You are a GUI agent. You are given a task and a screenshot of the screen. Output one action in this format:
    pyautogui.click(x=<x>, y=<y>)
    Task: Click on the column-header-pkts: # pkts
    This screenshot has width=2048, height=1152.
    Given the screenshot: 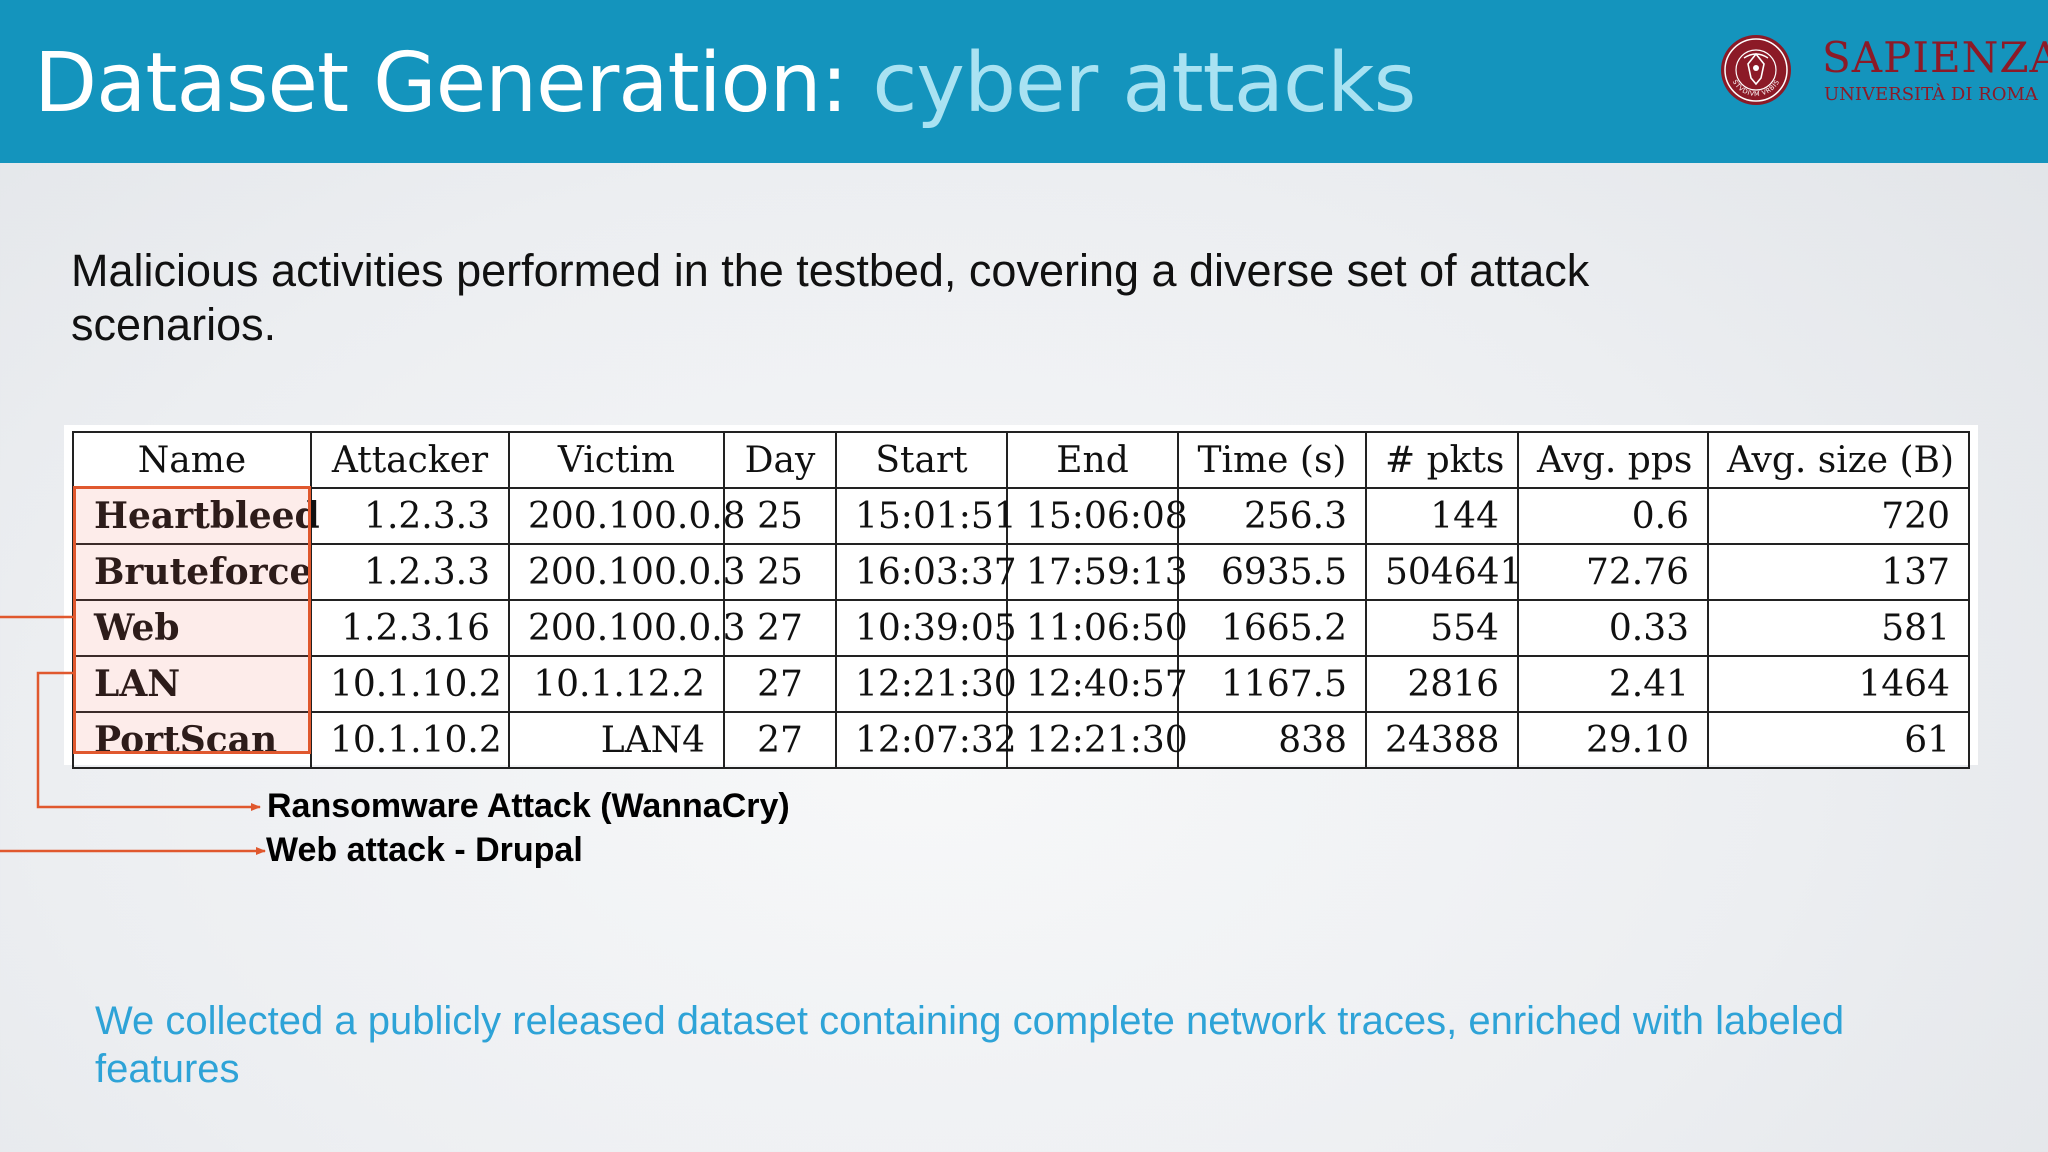 What is the action you would take?
    pyautogui.click(x=1442, y=460)
    